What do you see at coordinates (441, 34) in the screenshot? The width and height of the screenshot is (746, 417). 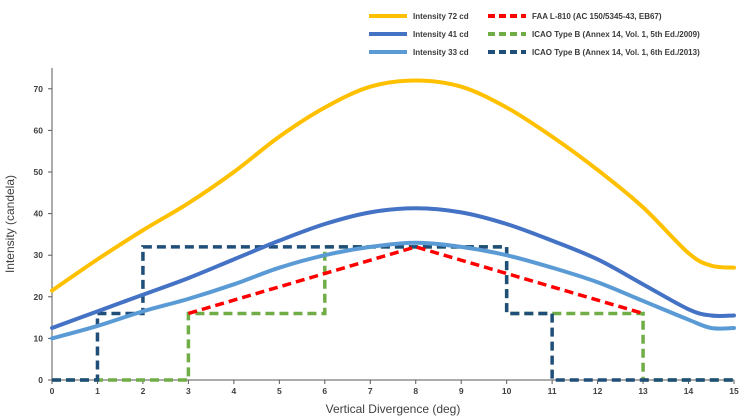 I see `legend-label: Intensity 41 cd` at bounding box center [441, 34].